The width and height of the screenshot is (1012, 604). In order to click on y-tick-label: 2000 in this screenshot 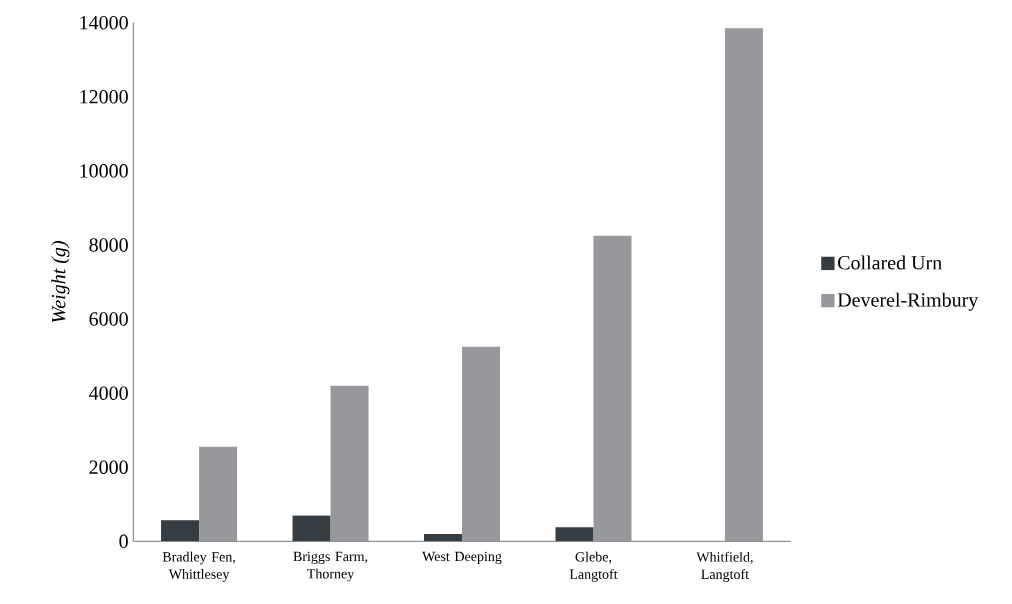, I will do `click(108, 467)`.